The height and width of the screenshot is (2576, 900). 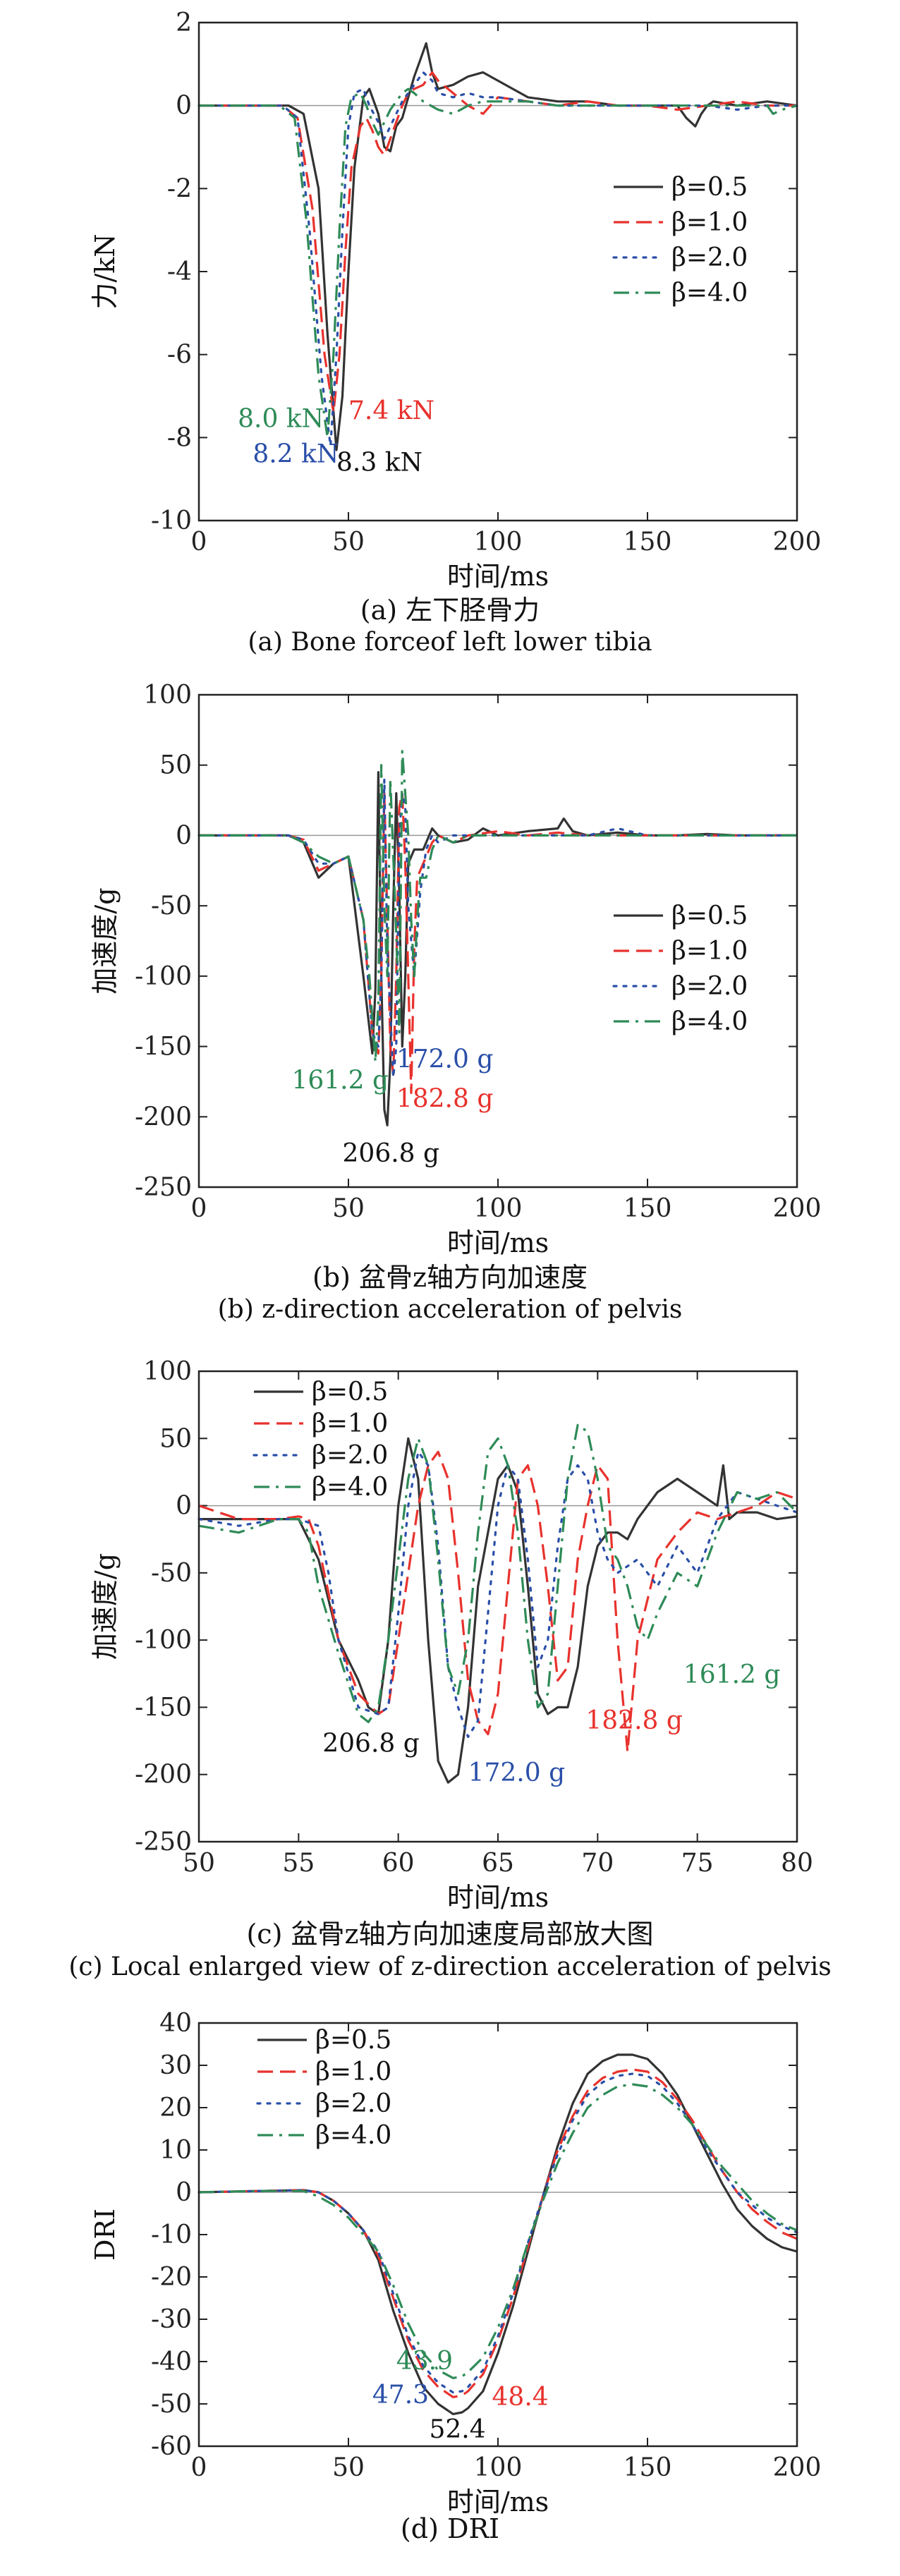 I want to click on y-tick-label: 10, so click(x=175, y=2150).